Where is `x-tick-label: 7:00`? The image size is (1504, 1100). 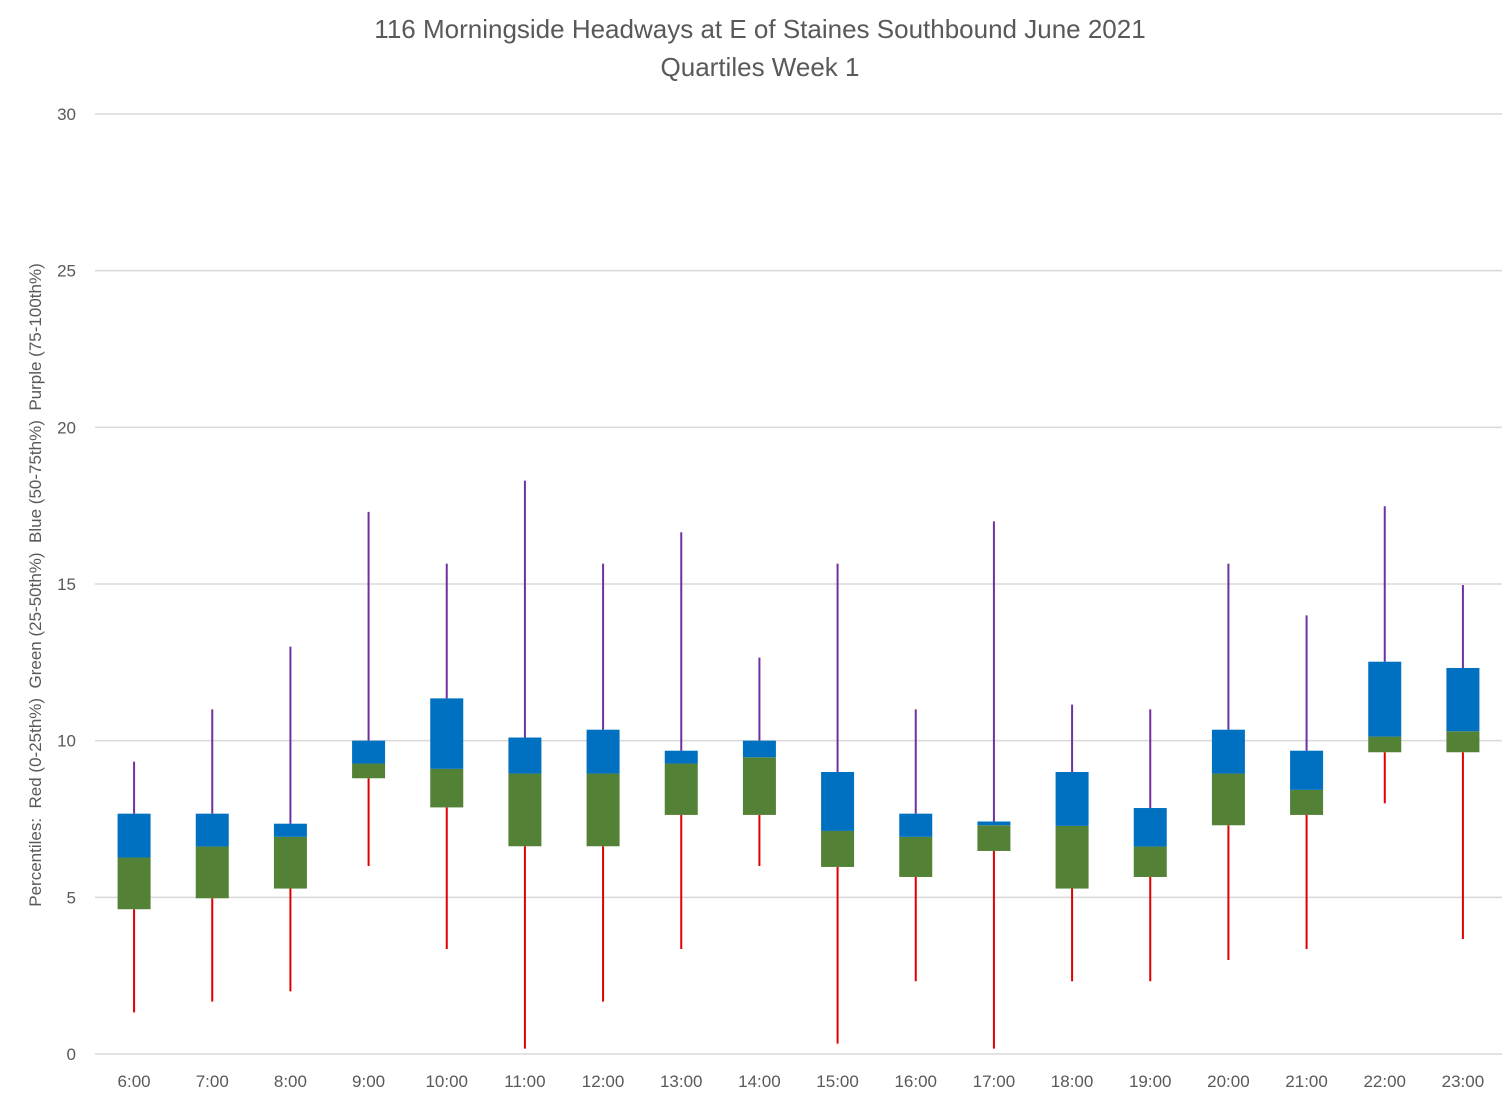 x-tick-label: 7:00 is located at coordinates (212, 1081).